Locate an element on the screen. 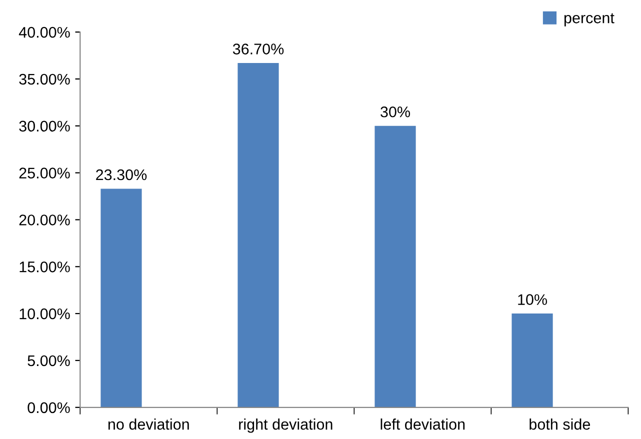  data-label: 36.70% is located at coordinates (258, 49).